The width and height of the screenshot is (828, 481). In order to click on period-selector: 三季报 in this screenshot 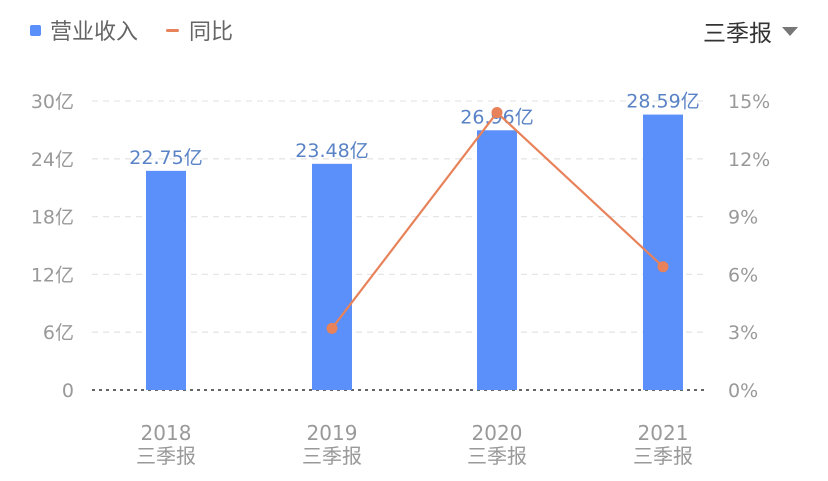, I will do `click(750, 31)`.